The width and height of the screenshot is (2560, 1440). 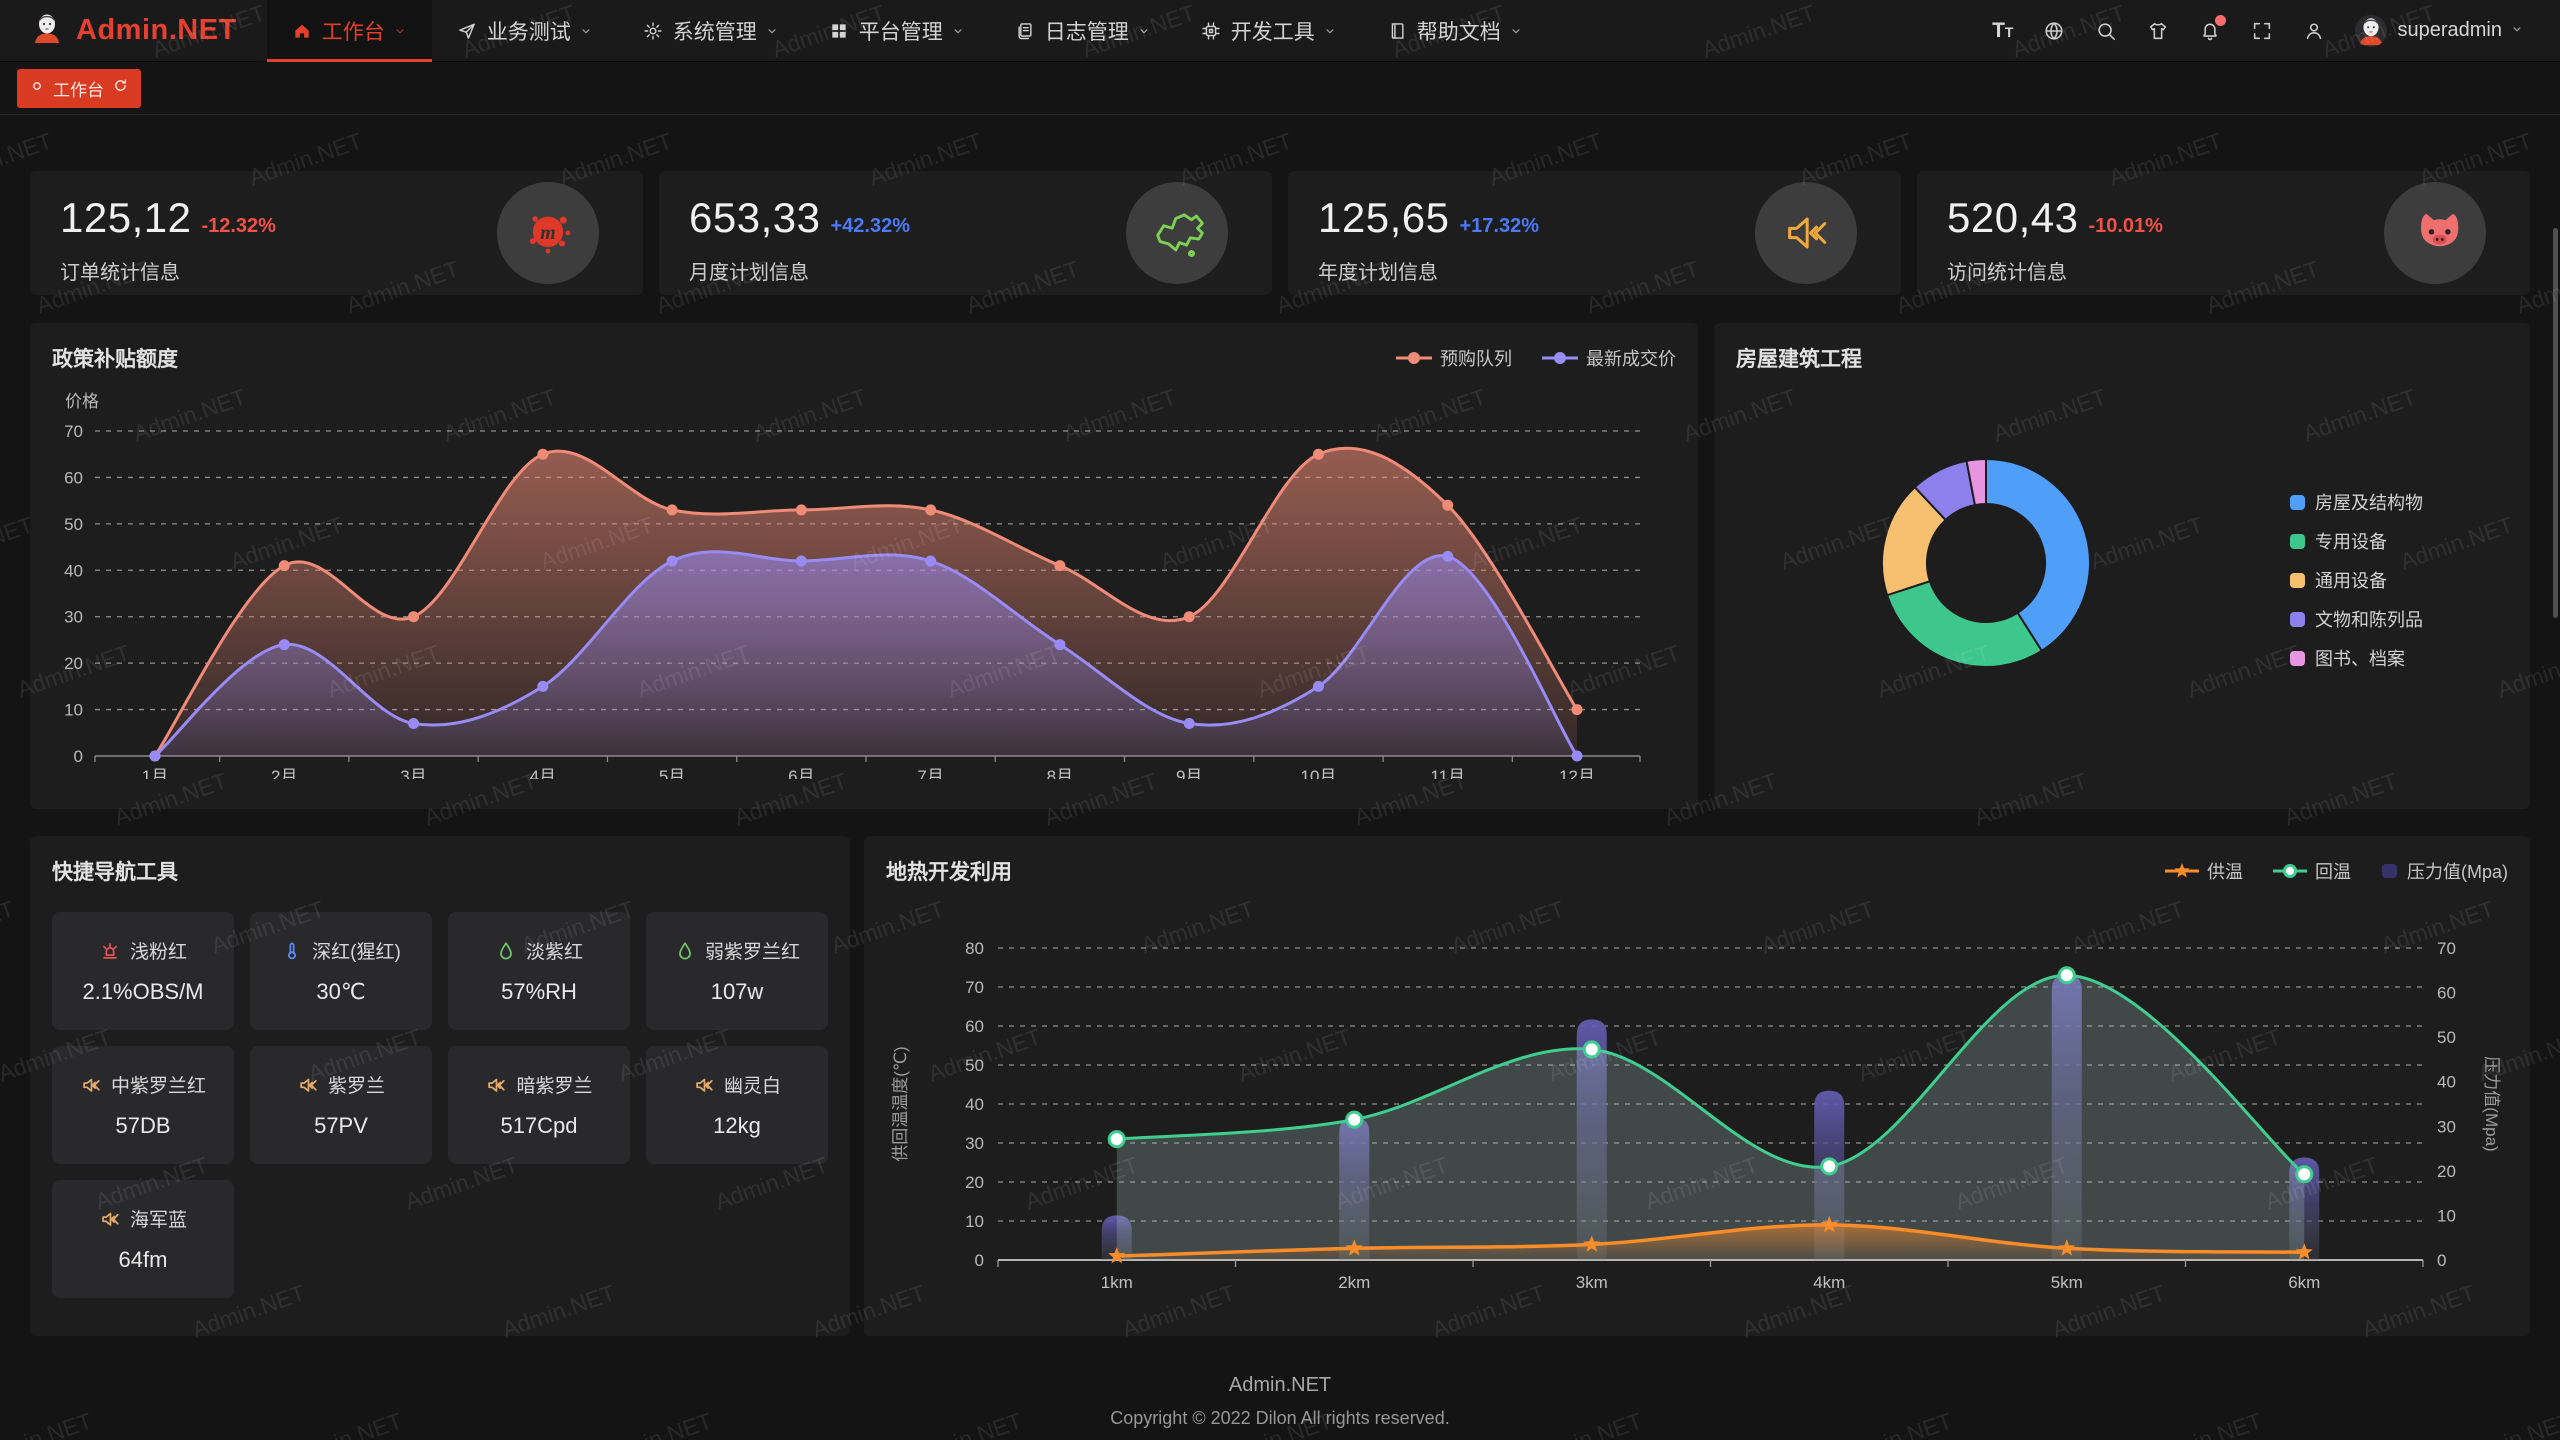 What do you see at coordinates (133, 30) in the screenshot?
I see `brand: Admin.NET` at bounding box center [133, 30].